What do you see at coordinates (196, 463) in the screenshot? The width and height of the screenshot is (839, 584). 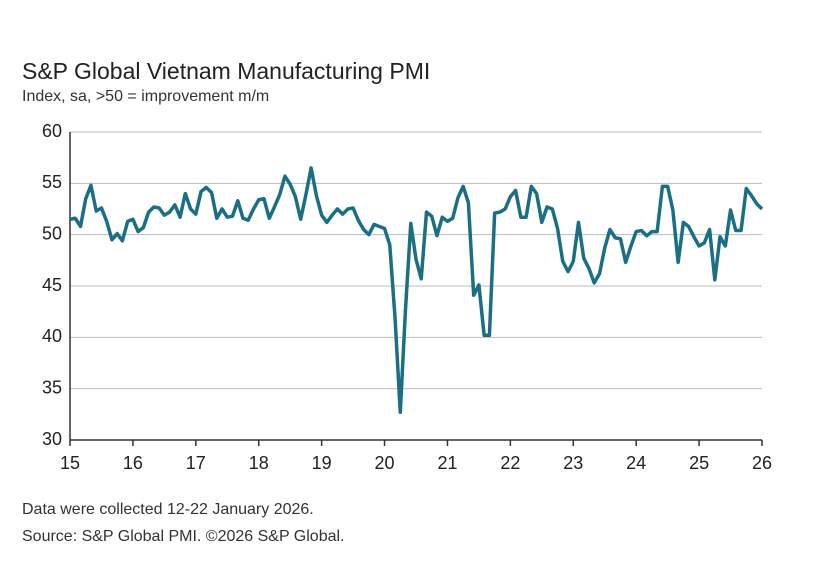 I see `x-tick-label: 17` at bounding box center [196, 463].